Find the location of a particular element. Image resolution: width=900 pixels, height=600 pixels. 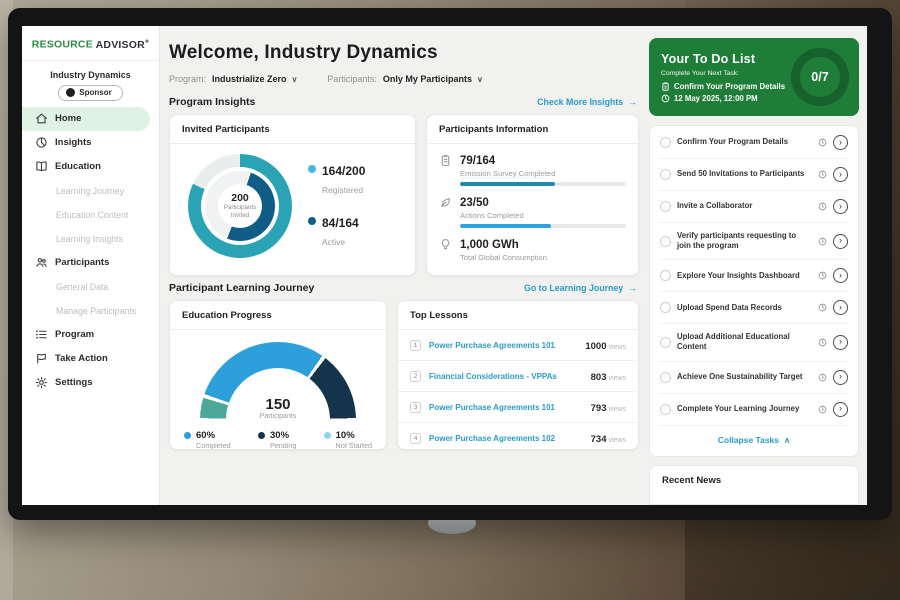

legend-item: 164/200 Registered is located at coordinates (336, 180).